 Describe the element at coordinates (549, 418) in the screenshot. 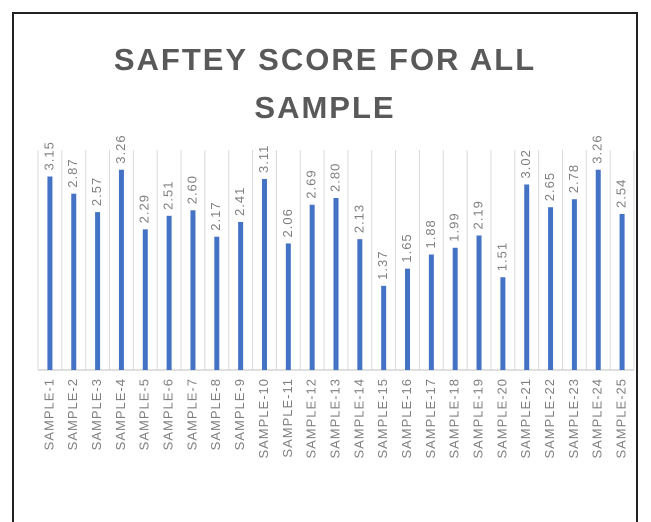

I see `x-tick-label: SAMPLE-22` at that location.